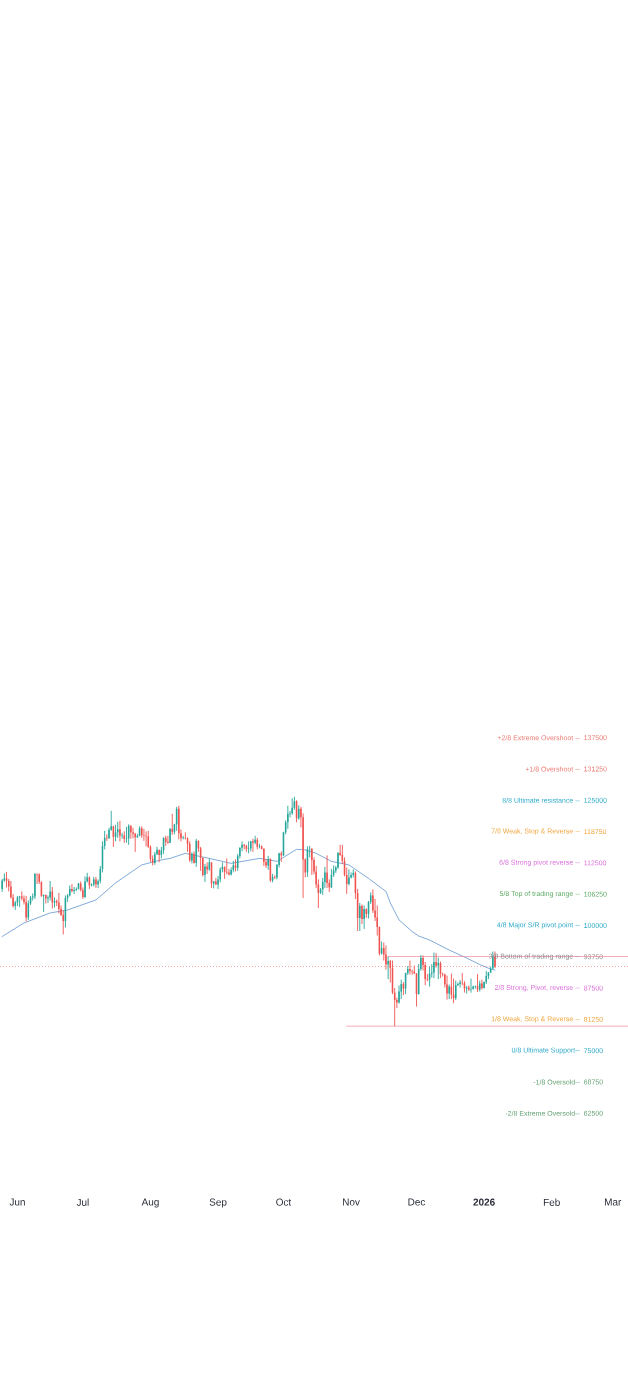  I want to click on x-tick-label: Mar, so click(613, 1202).